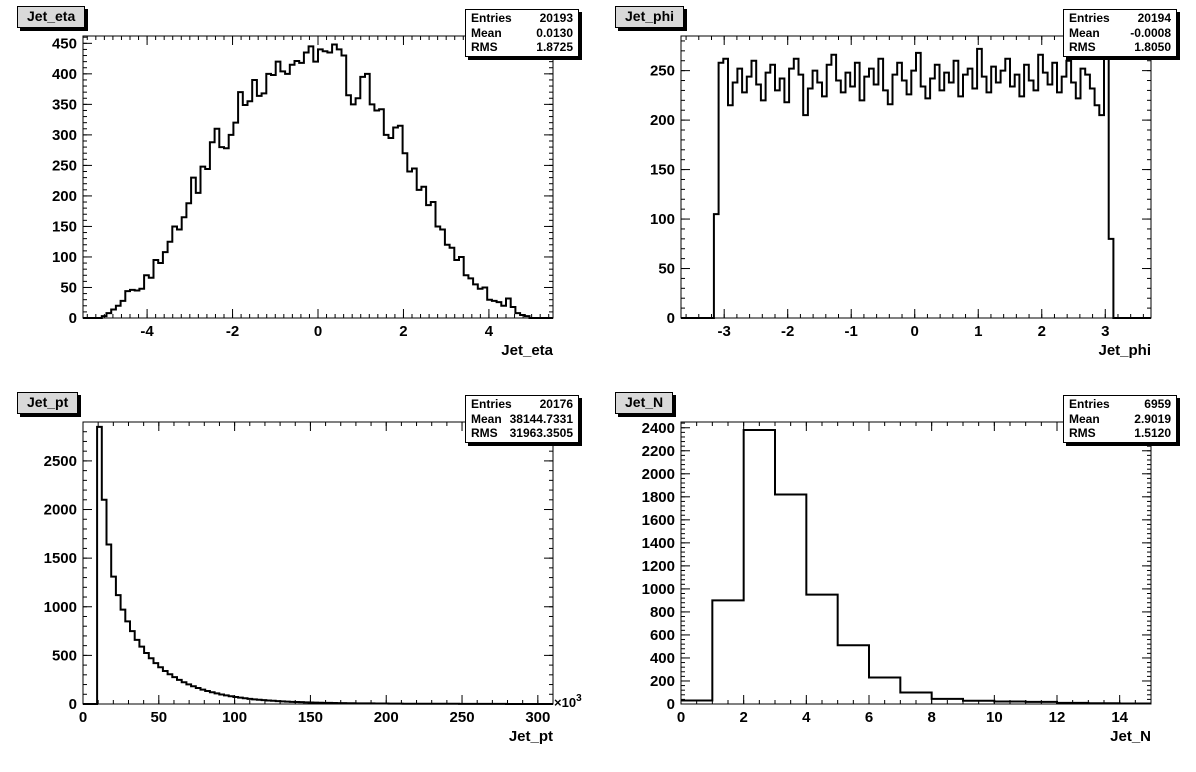 The width and height of the screenshot is (1196, 772). What do you see at coordinates (531, 736) in the screenshot?
I see `x-axis-title: Jet_pt` at bounding box center [531, 736].